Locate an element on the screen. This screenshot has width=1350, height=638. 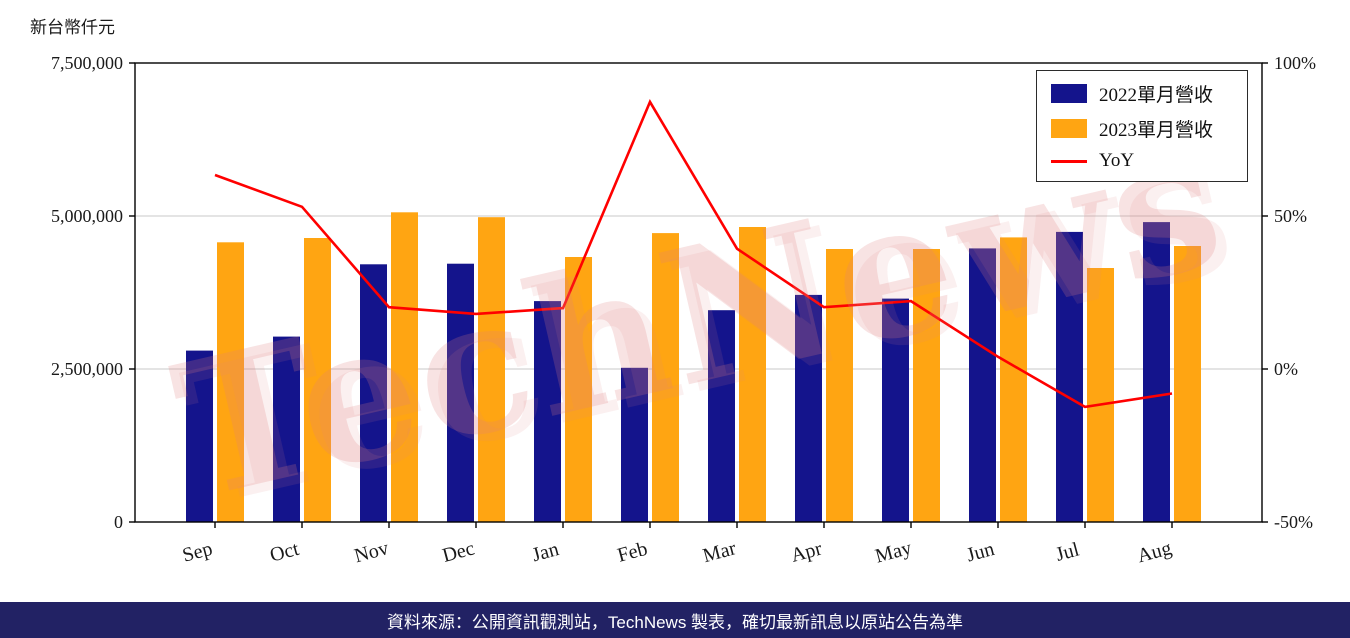
svg-text: Oct is located at coordinates (285, 552).